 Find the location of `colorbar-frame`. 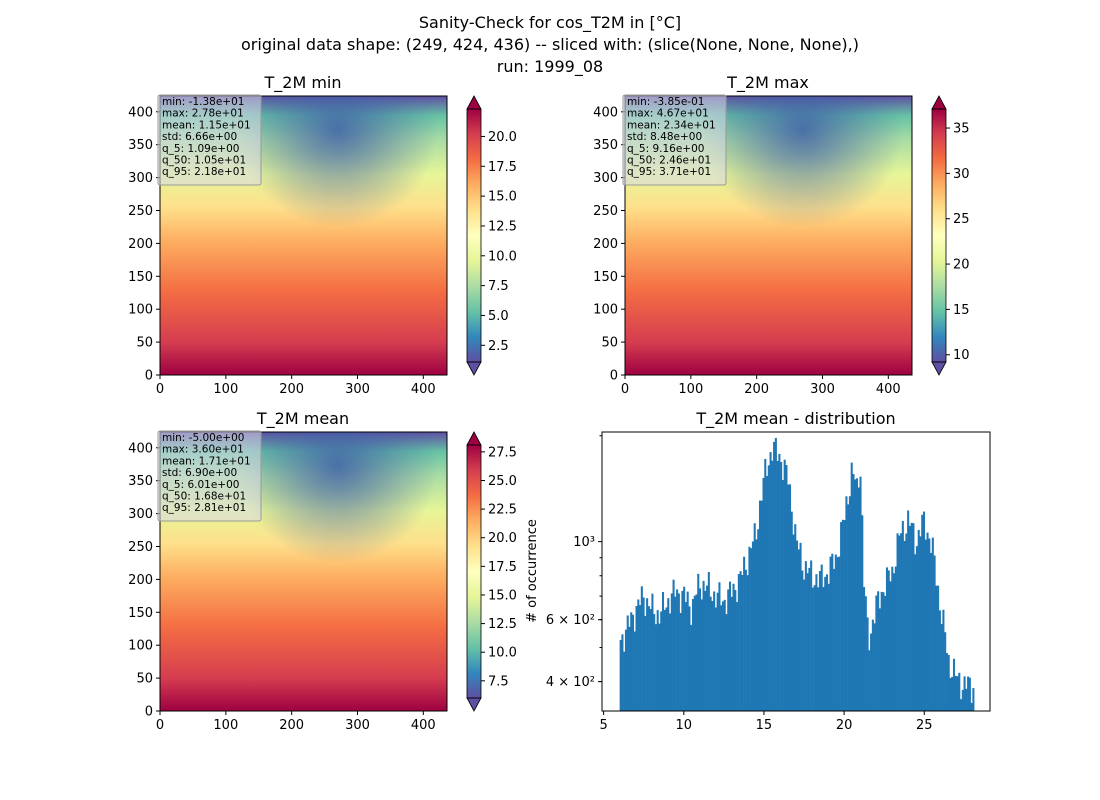

colorbar-frame is located at coordinates (474, 571).